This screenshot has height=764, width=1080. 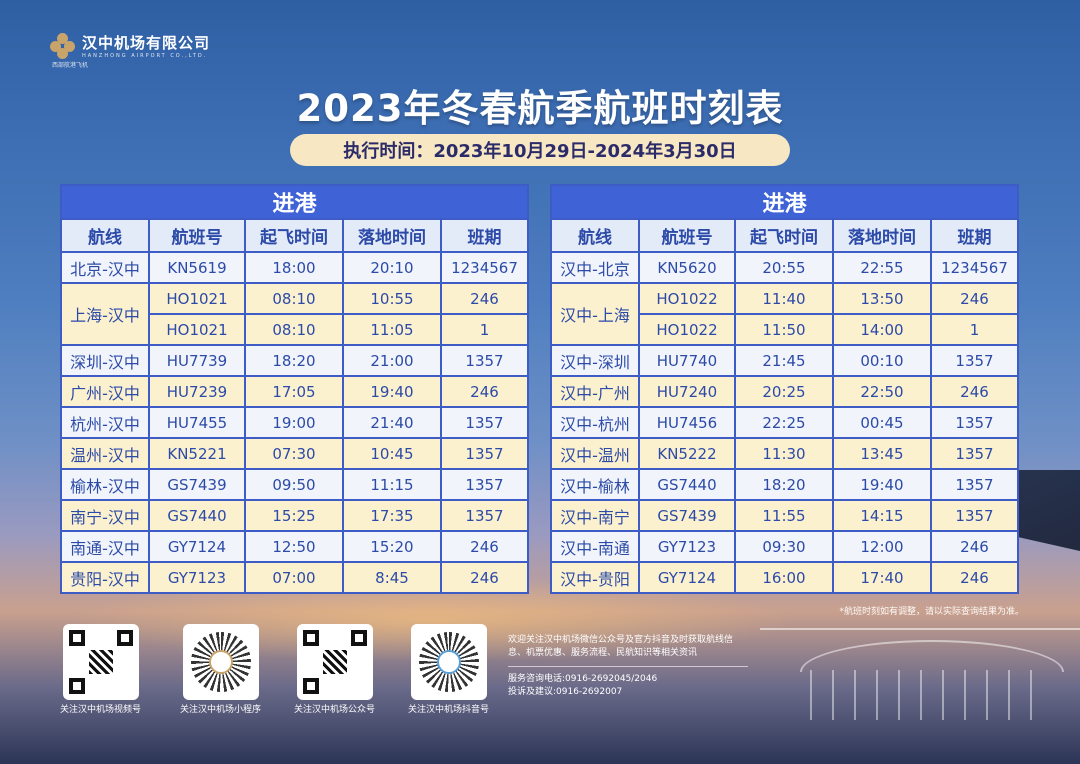 I want to click on dep-cell: 21:45, so click(x=784, y=360).